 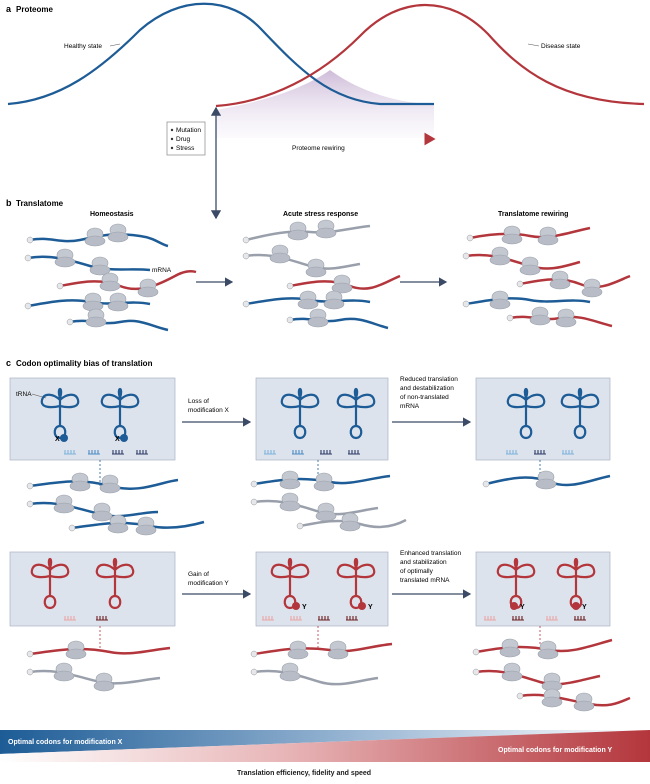 What do you see at coordinates (83, 46) in the screenshot?
I see `healthy-state-label: Healthy state` at bounding box center [83, 46].